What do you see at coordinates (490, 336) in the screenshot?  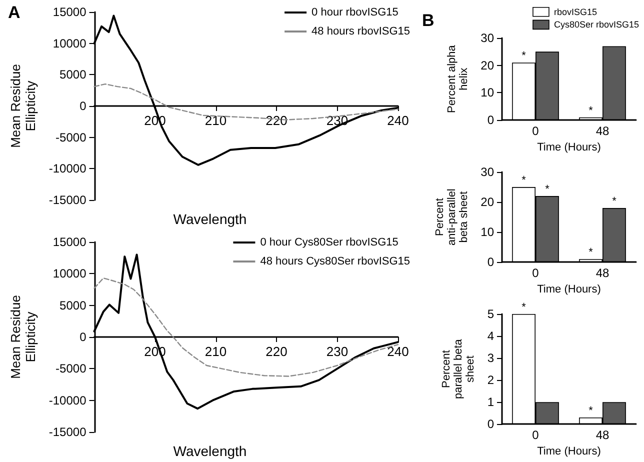 I see `y-tick-label: 4` at bounding box center [490, 336].